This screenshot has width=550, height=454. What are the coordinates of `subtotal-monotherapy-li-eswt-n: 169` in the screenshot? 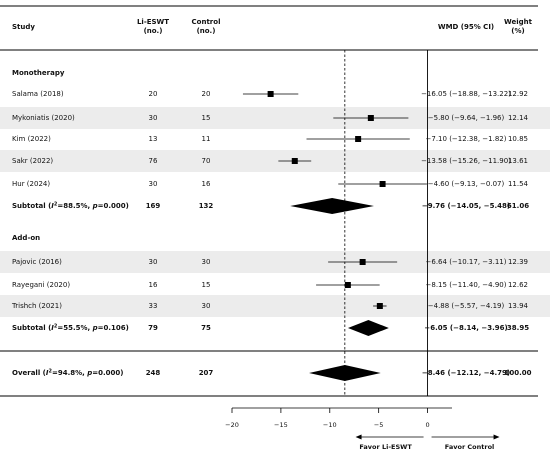 It's located at (153, 206).